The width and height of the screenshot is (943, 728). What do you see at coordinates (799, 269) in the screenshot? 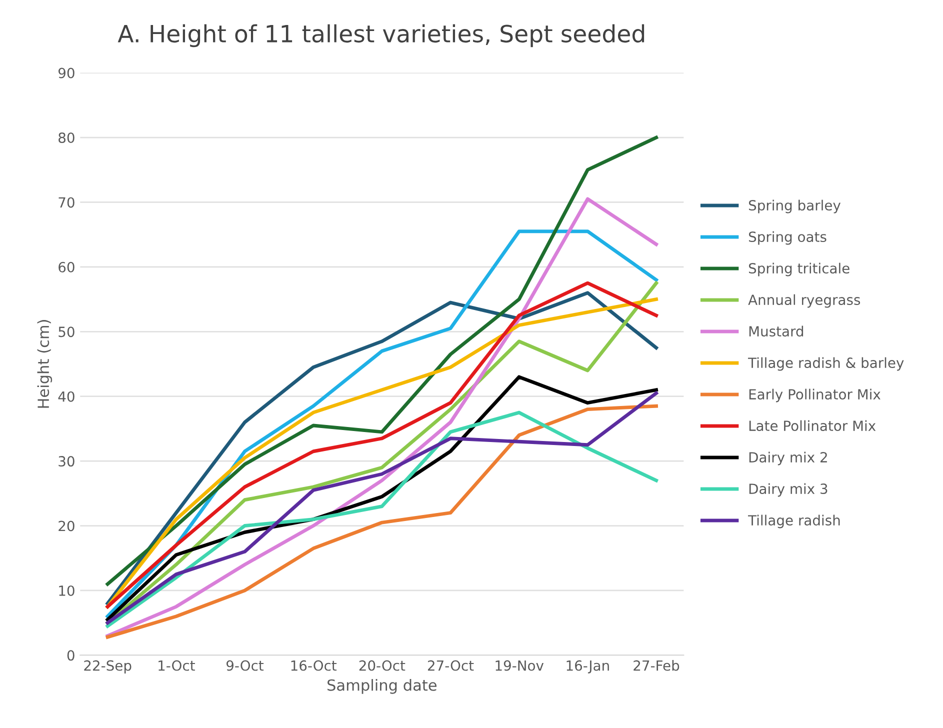
I see `legend-label: Spring triticale` at bounding box center [799, 269].